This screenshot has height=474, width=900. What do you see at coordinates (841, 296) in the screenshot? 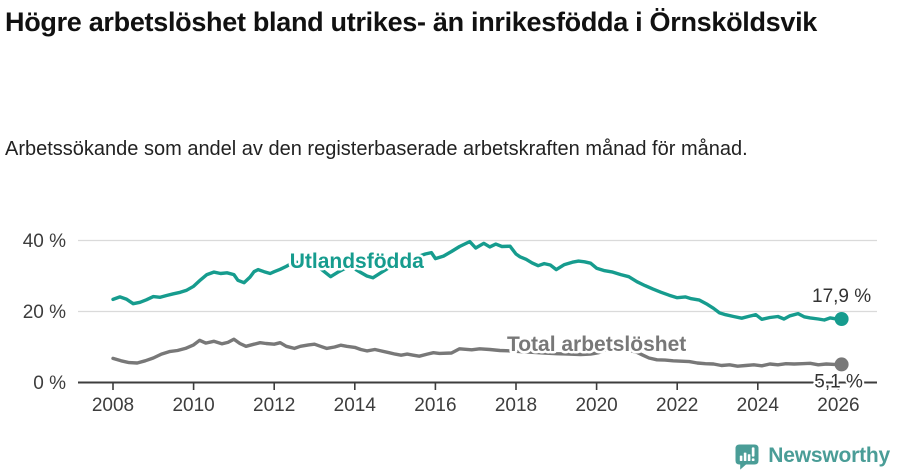
I see `end-value-utlandsfodda: 17,9 %` at bounding box center [841, 296].